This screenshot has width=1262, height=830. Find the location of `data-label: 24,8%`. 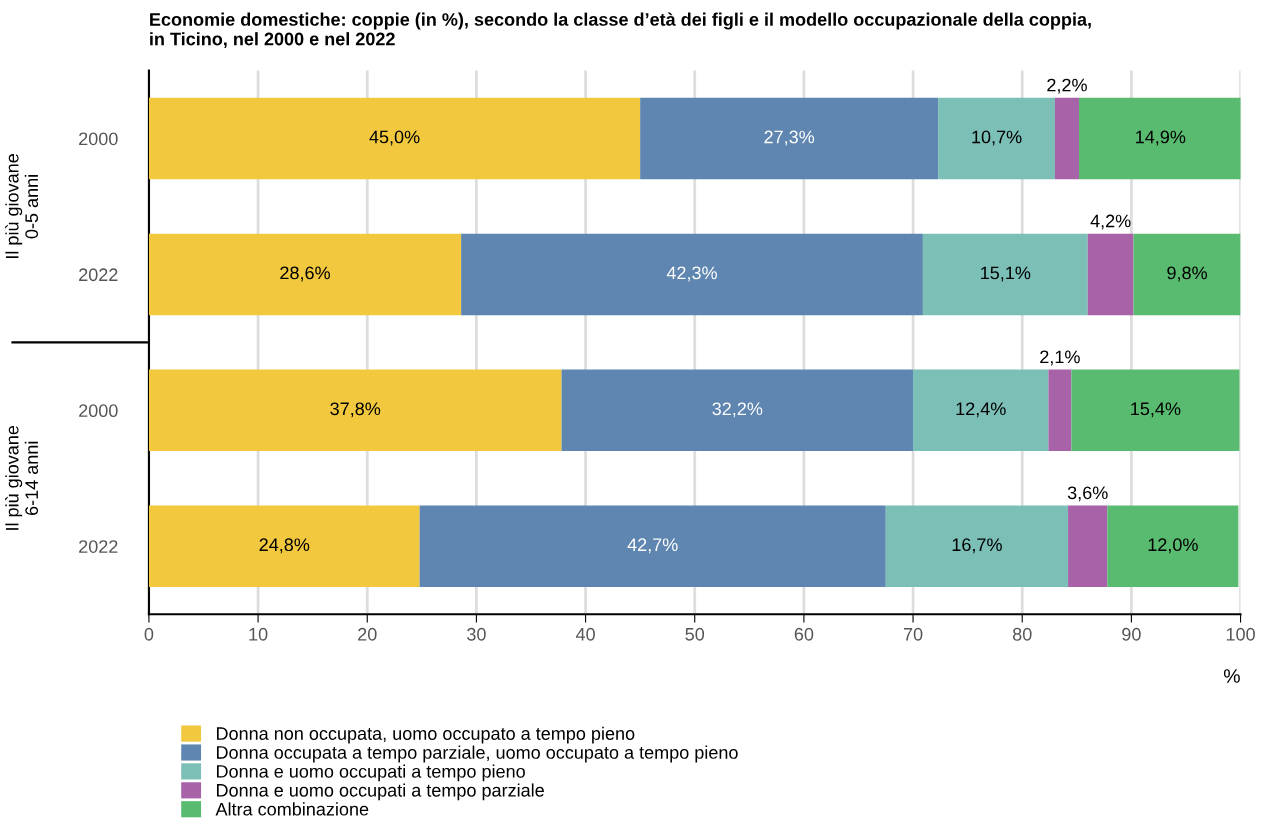

data-label: 24,8% is located at coordinates (284, 546).